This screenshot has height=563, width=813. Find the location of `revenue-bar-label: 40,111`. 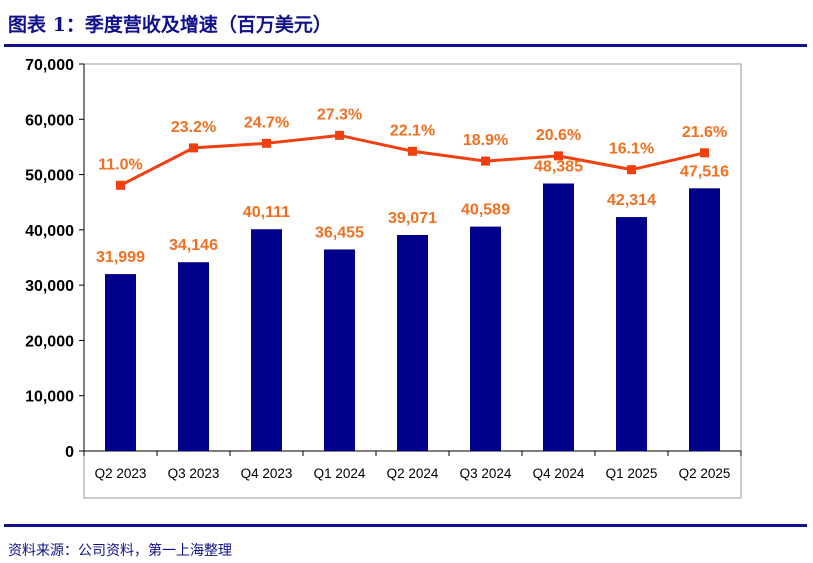

revenue-bar-label: 40,111 is located at coordinates (266, 212).